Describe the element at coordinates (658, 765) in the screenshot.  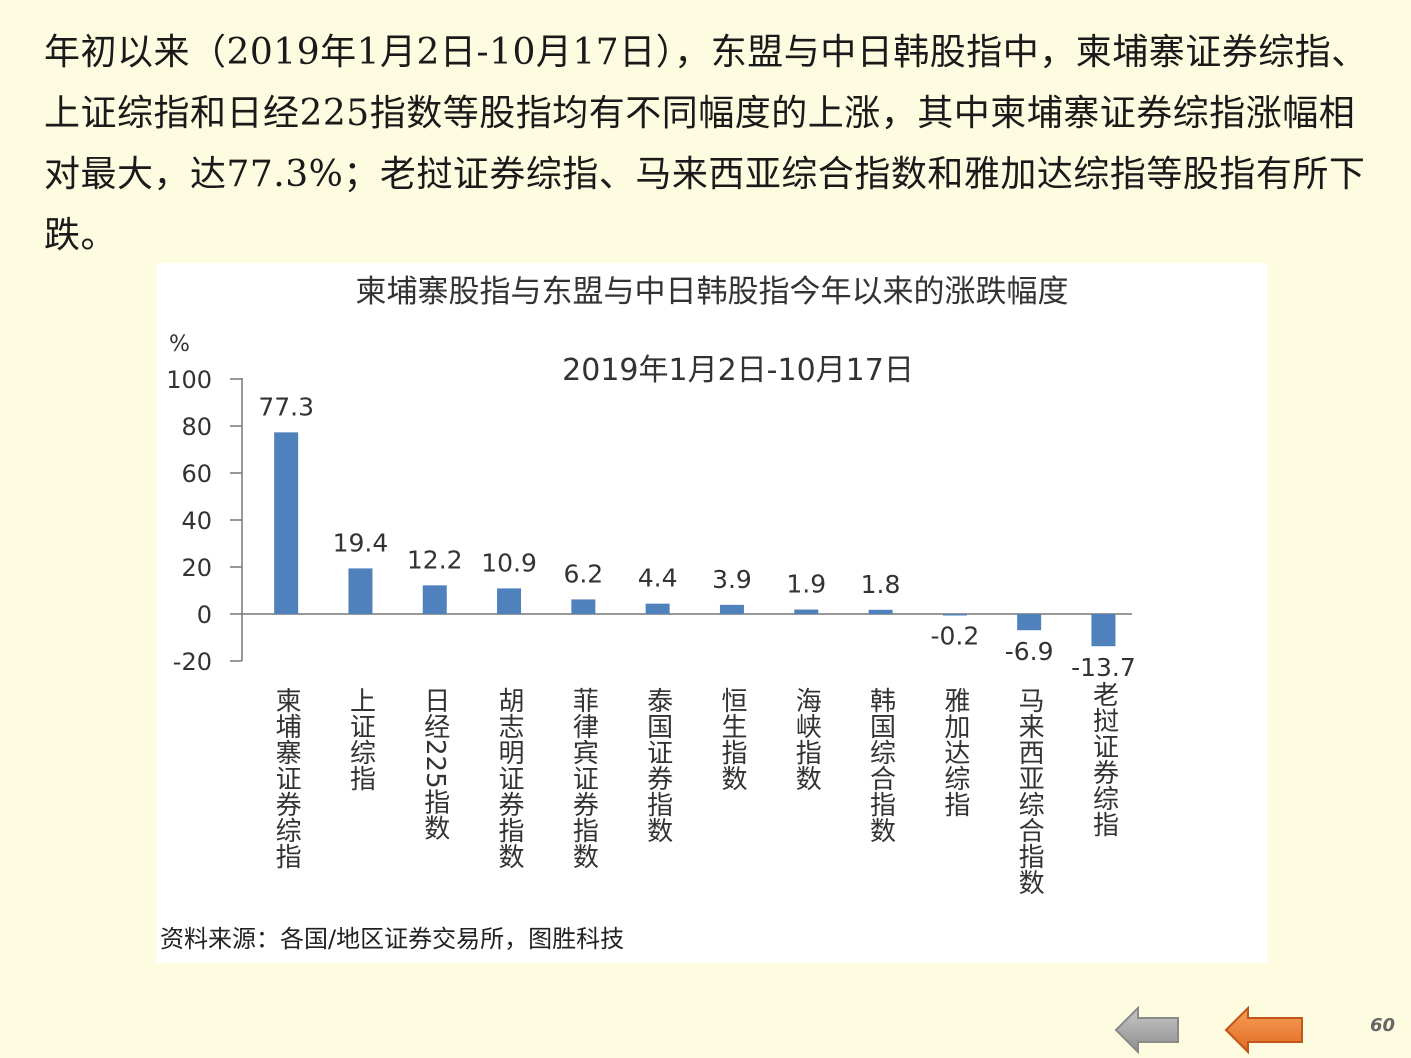
I see `x-category-label: 泰国证券指数` at that location.